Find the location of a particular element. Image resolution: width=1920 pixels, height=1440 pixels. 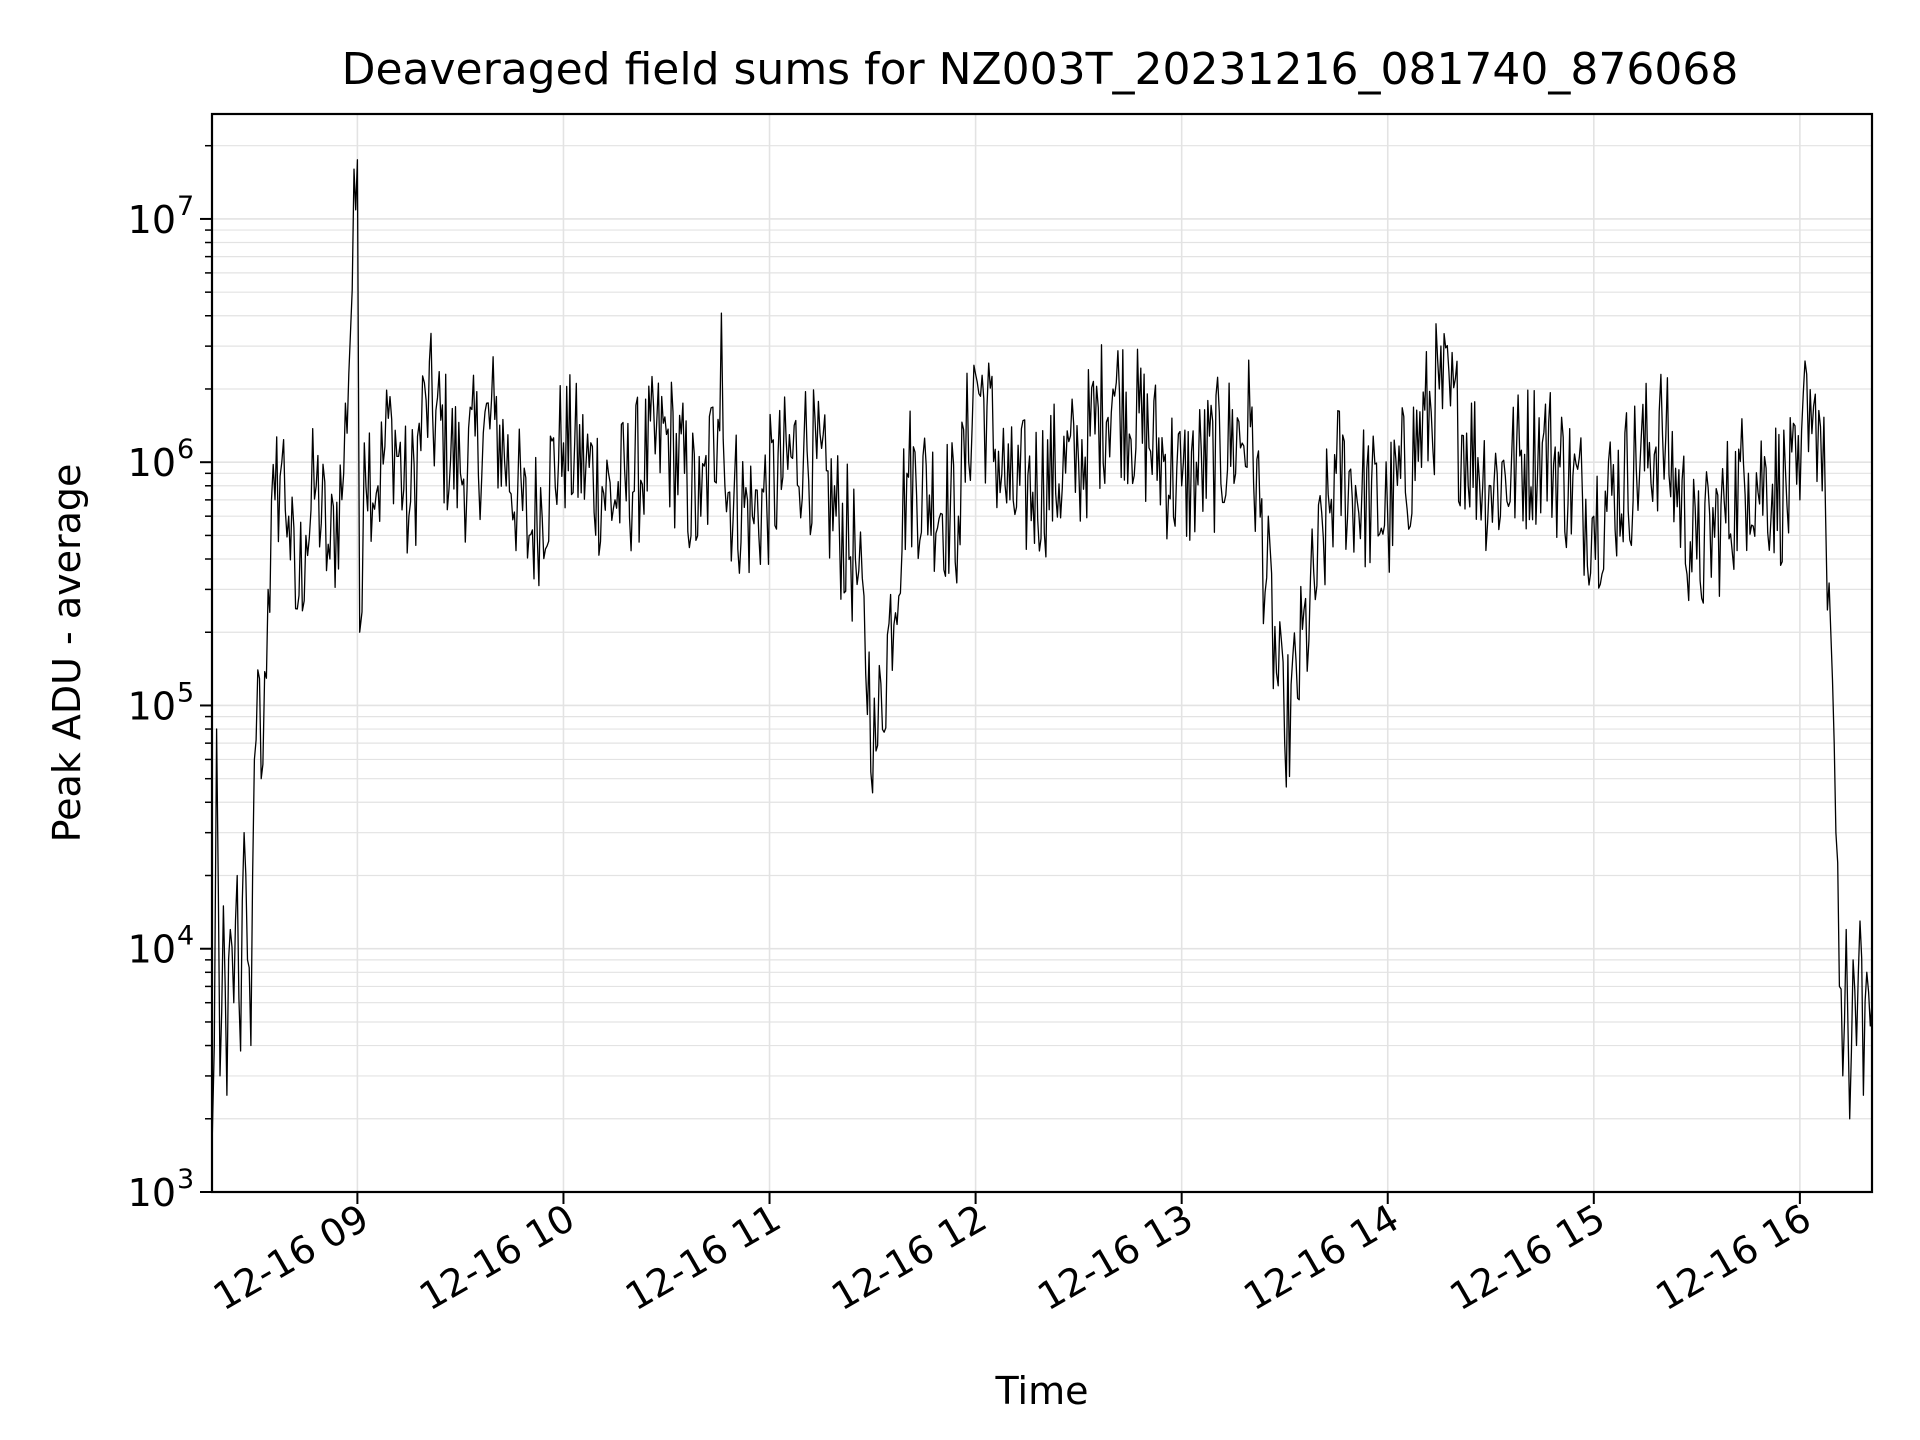

y-tick-exponent: 7 is located at coordinates (185, 206).